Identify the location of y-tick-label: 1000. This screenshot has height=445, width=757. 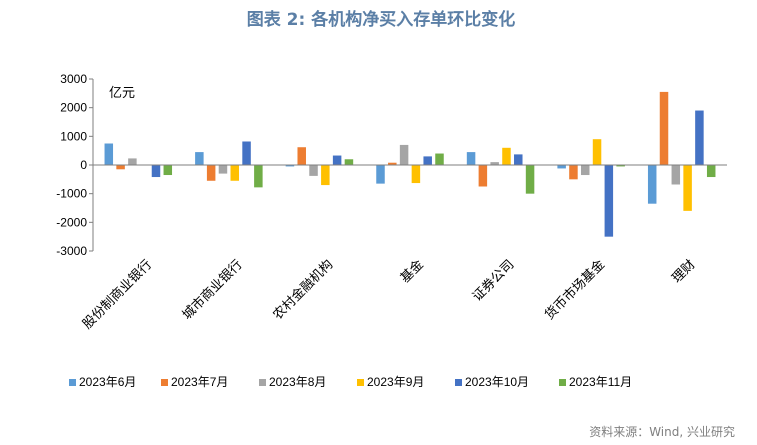
(73, 136).